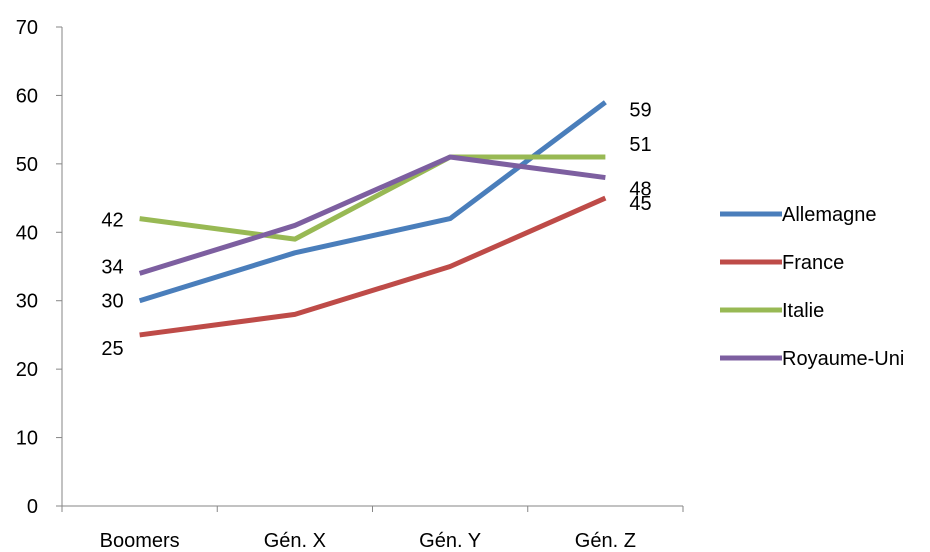 This screenshot has width=930, height=552. Describe the element at coordinates (605, 541) in the screenshot. I see `x-tick-label: Gén. Z` at that location.